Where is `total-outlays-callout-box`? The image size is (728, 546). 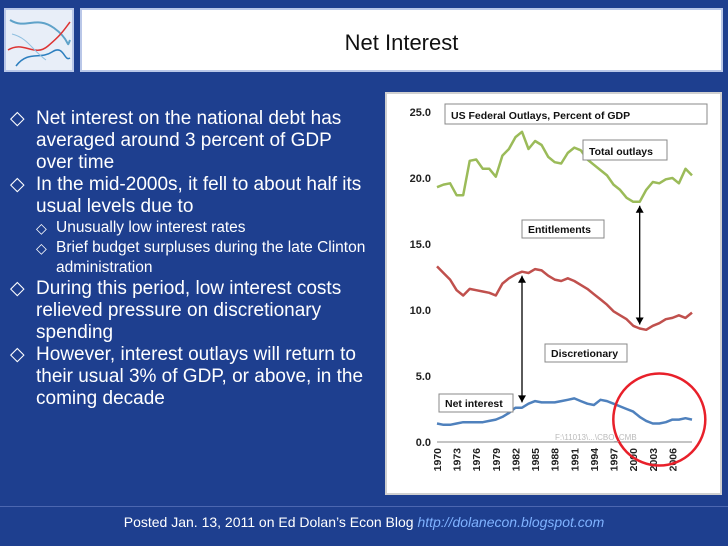 total-outlays-callout-box is located at coordinates (625, 150).